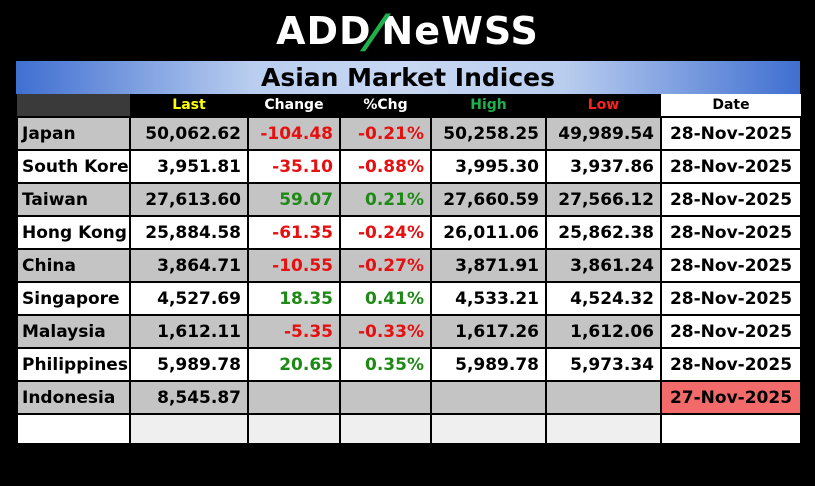 The width and height of the screenshot is (815, 486). Describe the element at coordinates (488, 199) in the screenshot. I see `cell-high: 27,660.59` at that location.